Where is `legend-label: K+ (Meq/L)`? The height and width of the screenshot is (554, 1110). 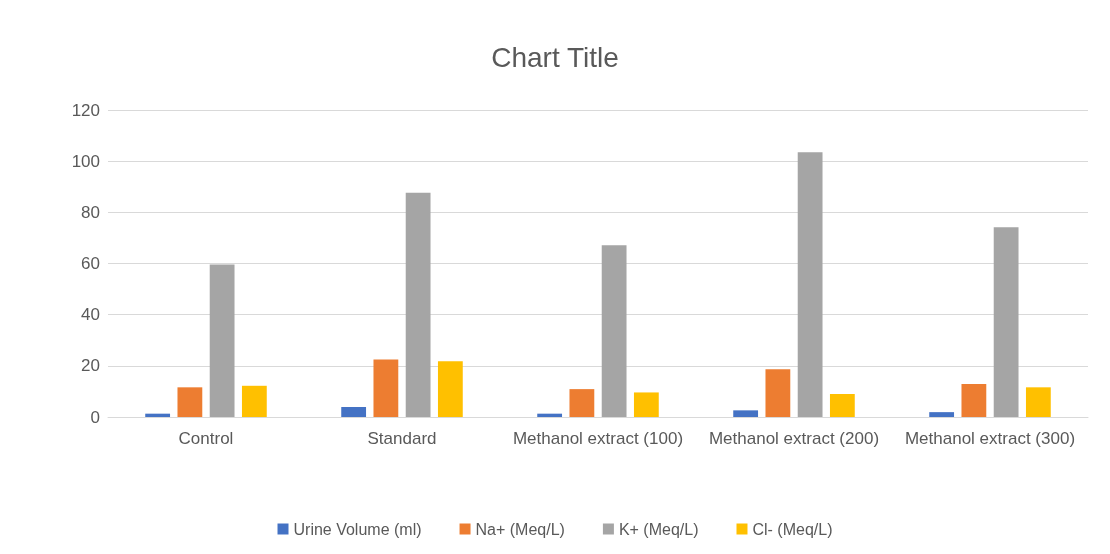
legend-label: K+ (Meq/L) is located at coordinates (658, 529).